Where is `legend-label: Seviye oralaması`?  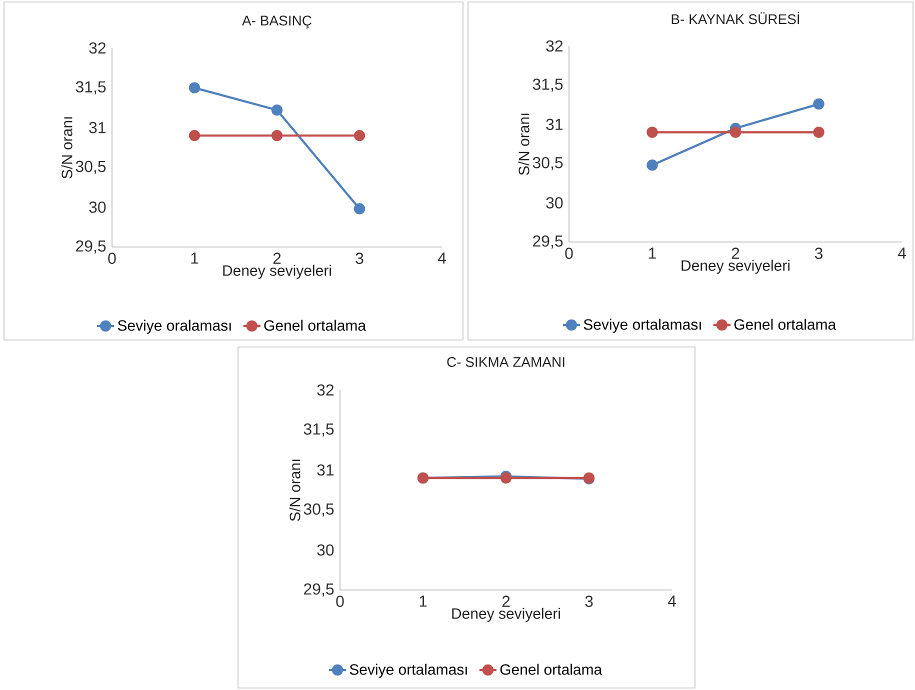
legend-label: Seviye oralaması is located at coordinates (174, 327).